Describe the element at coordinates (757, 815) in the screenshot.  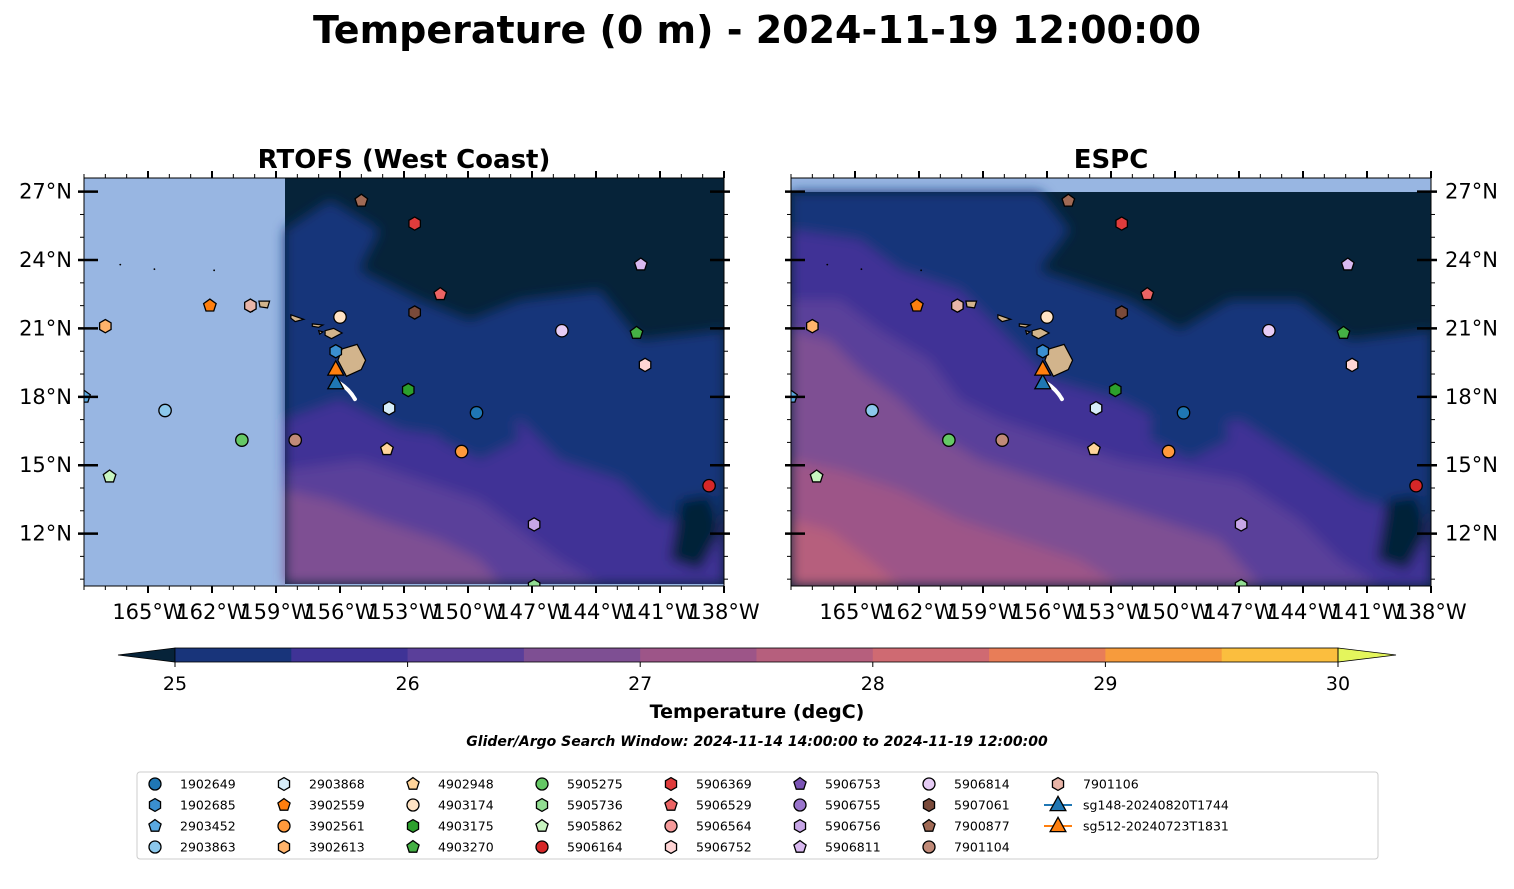
I see `legend-frame` at that location.